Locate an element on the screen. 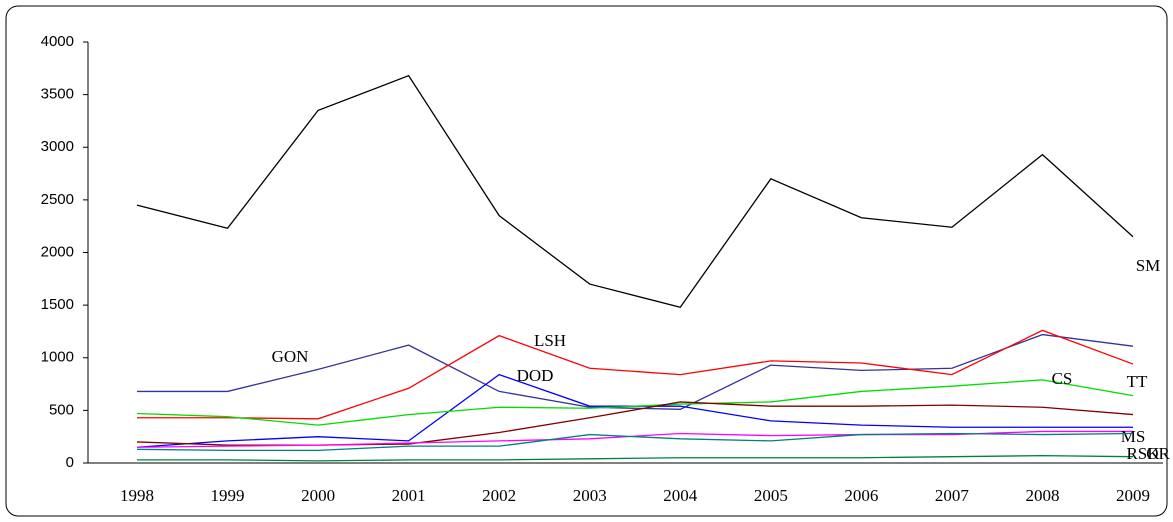 The width and height of the screenshot is (1173, 522). x-tick-label: 2007 is located at coordinates (952, 495).